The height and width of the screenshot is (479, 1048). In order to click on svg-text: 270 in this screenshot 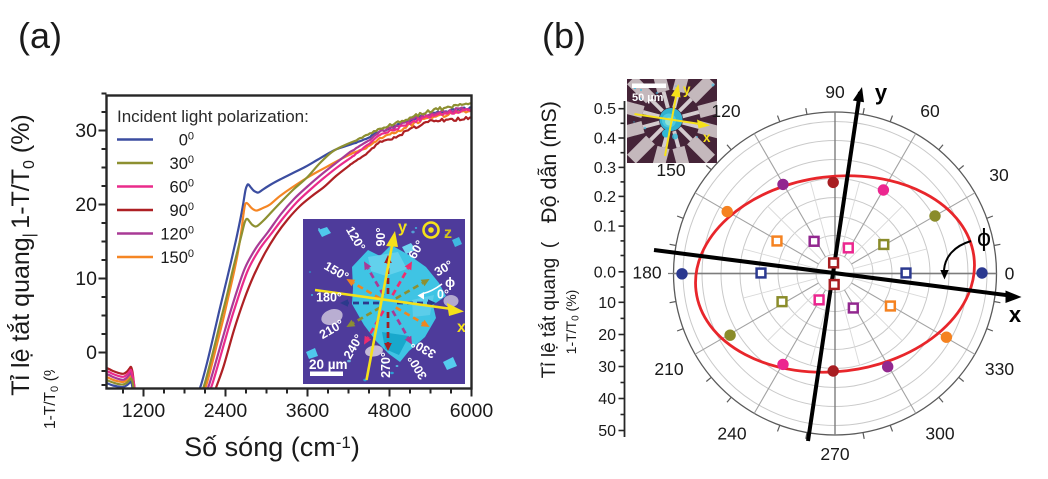, I will do `click(834, 454)`.